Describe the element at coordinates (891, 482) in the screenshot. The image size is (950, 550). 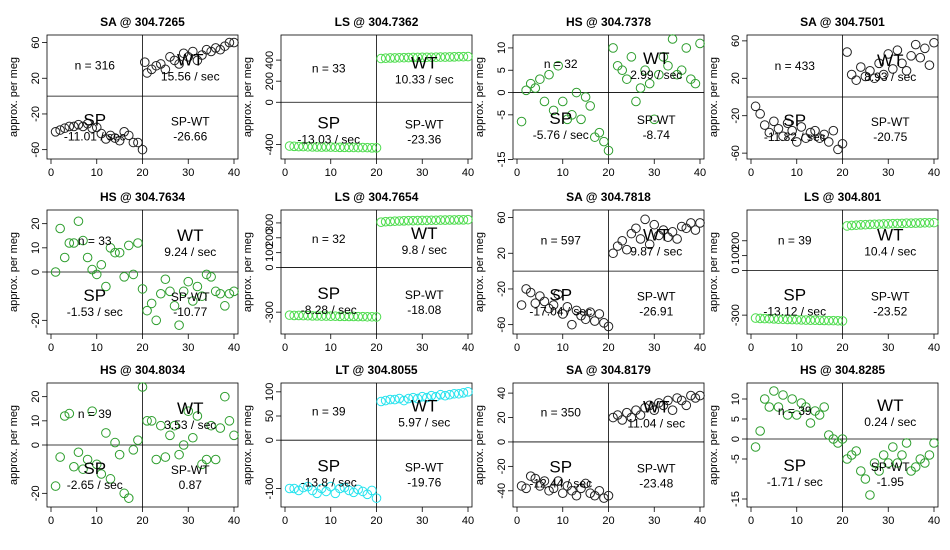
I see `sp-wt-value: -1.95` at that location.